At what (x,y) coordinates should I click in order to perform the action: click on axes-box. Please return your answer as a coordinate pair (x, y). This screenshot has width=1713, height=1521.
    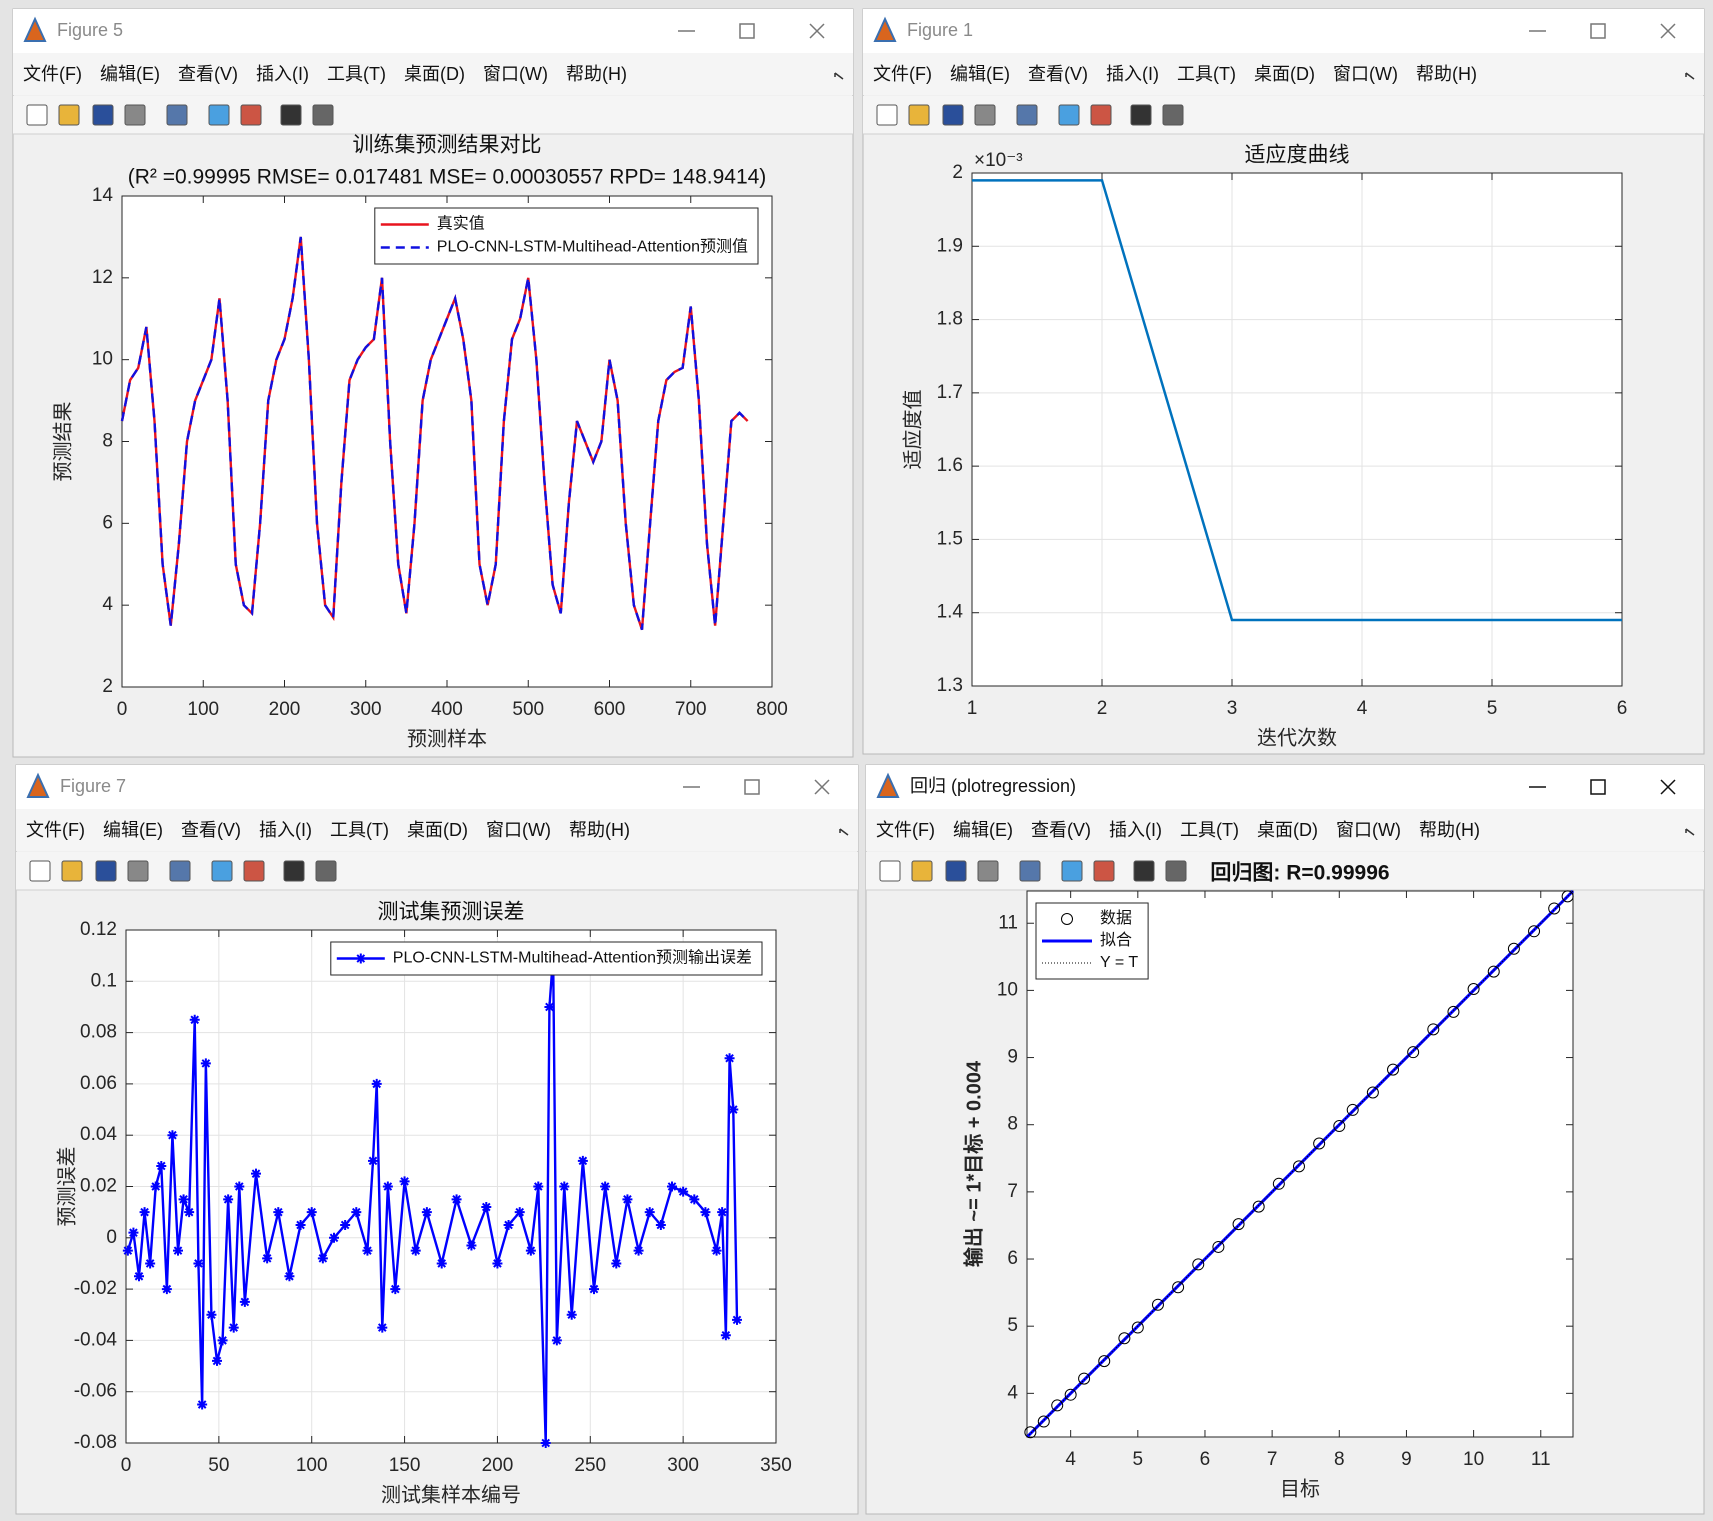
    Looking at the image, I should click on (1297, 429).